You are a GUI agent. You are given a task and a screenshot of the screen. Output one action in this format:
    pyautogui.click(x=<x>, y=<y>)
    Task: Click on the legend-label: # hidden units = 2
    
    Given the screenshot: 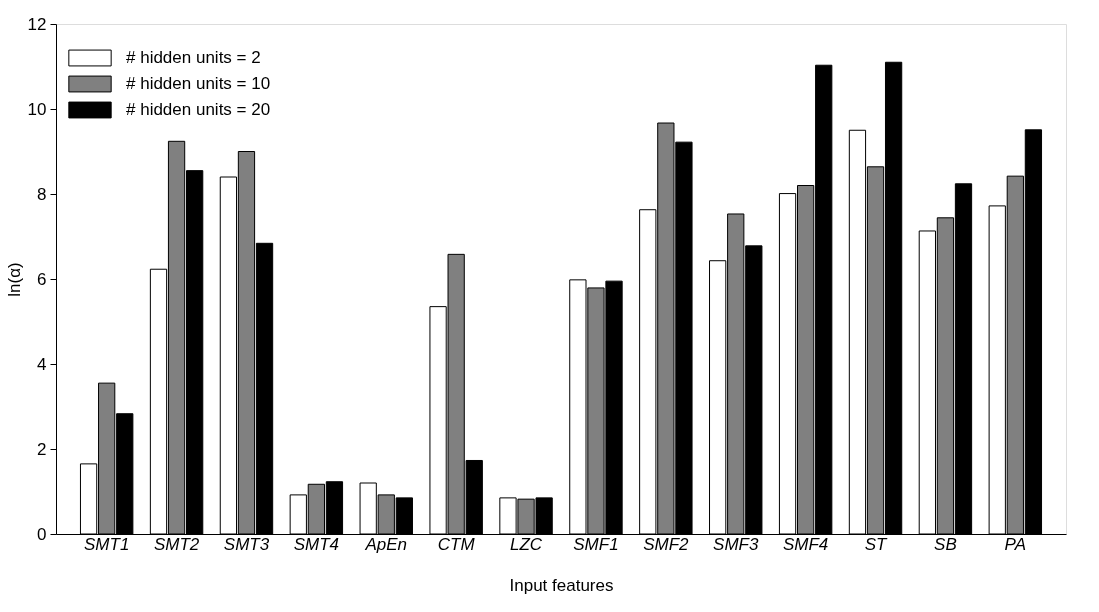 What is the action you would take?
    pyautogui.click(x=193, y=57)
    